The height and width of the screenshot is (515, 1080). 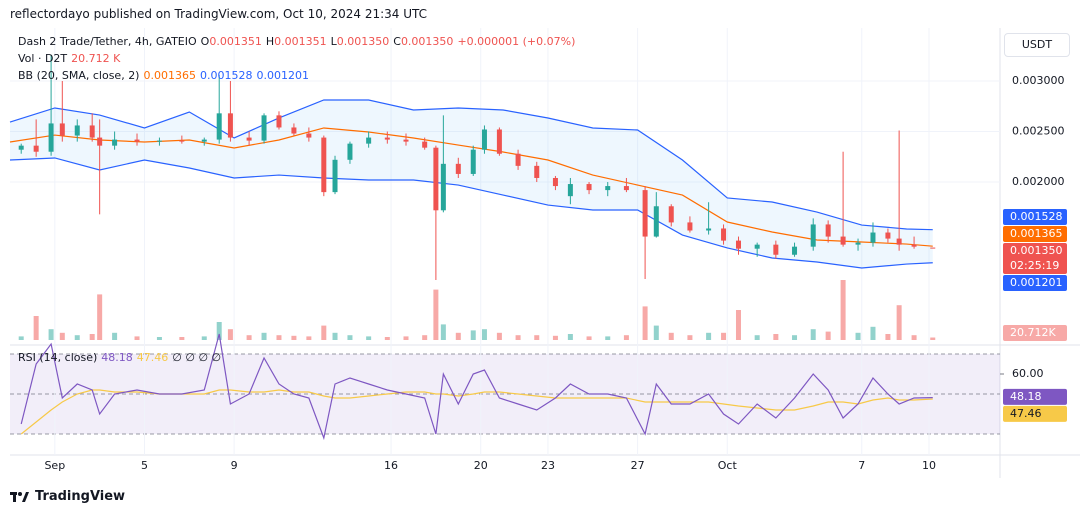 What do you see at coordinates (144, 465) in the screenshot?
I see `x-tick-label: 5` at bounding box center [144, 465].